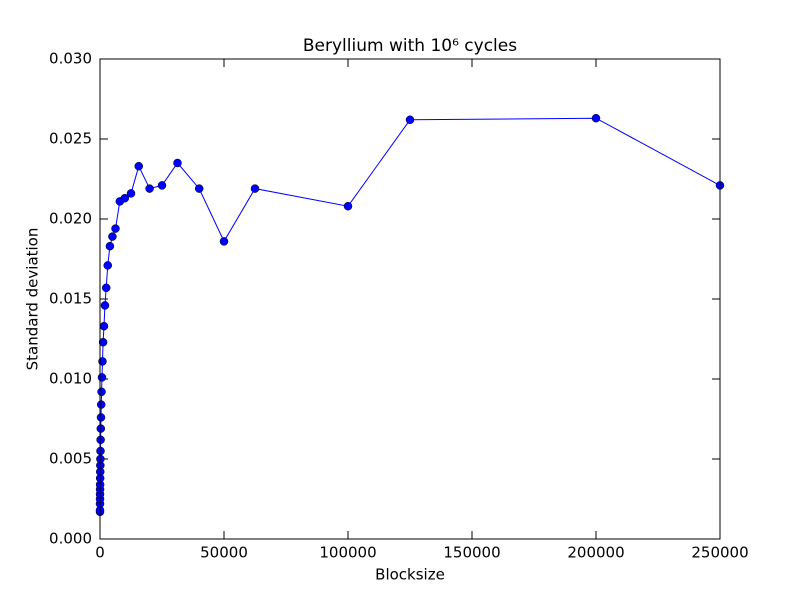 This screenshot has width=800, height=600. Describe the element at coordinates (347, 553) in the screenshot. I see `x-tick-label: 100000` at that location.